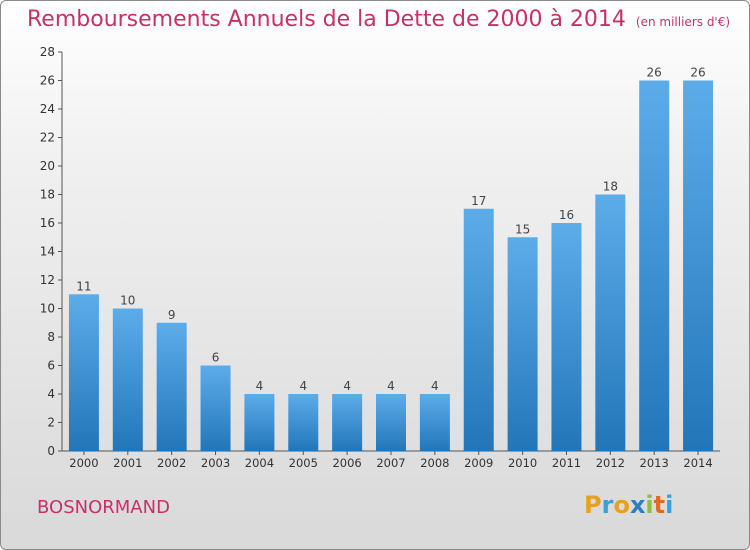  Describe the element at coordinates (83, 463) in the screenshot. I see `x-tick-label: 2000` at that location.